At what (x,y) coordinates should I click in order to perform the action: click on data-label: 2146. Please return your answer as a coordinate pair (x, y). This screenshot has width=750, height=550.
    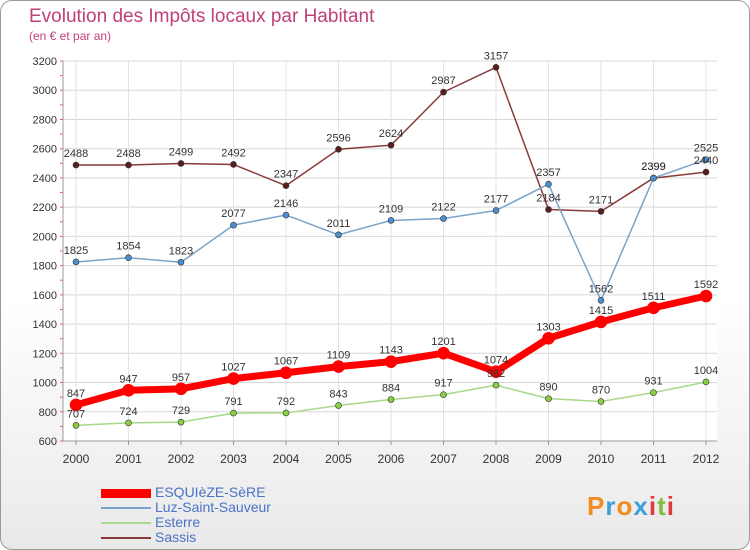
    Looking at the image, I should click on (286, 204).